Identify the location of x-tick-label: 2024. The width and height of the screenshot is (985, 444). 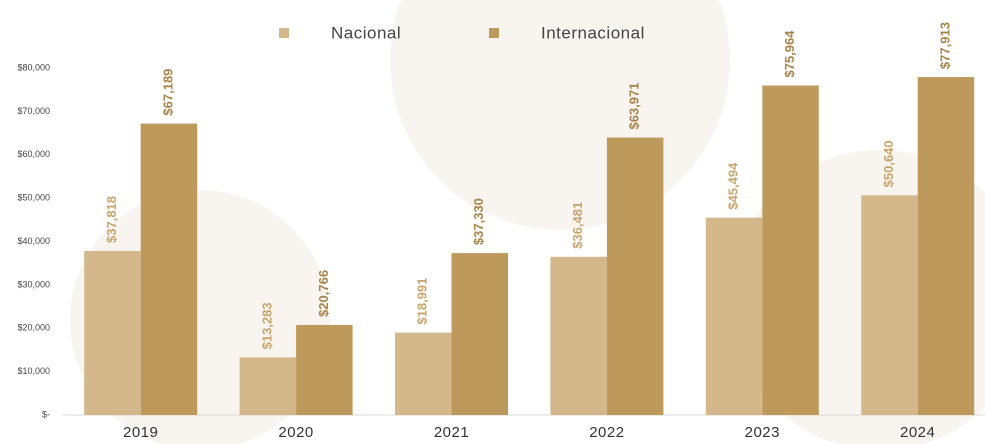
(917, 432).